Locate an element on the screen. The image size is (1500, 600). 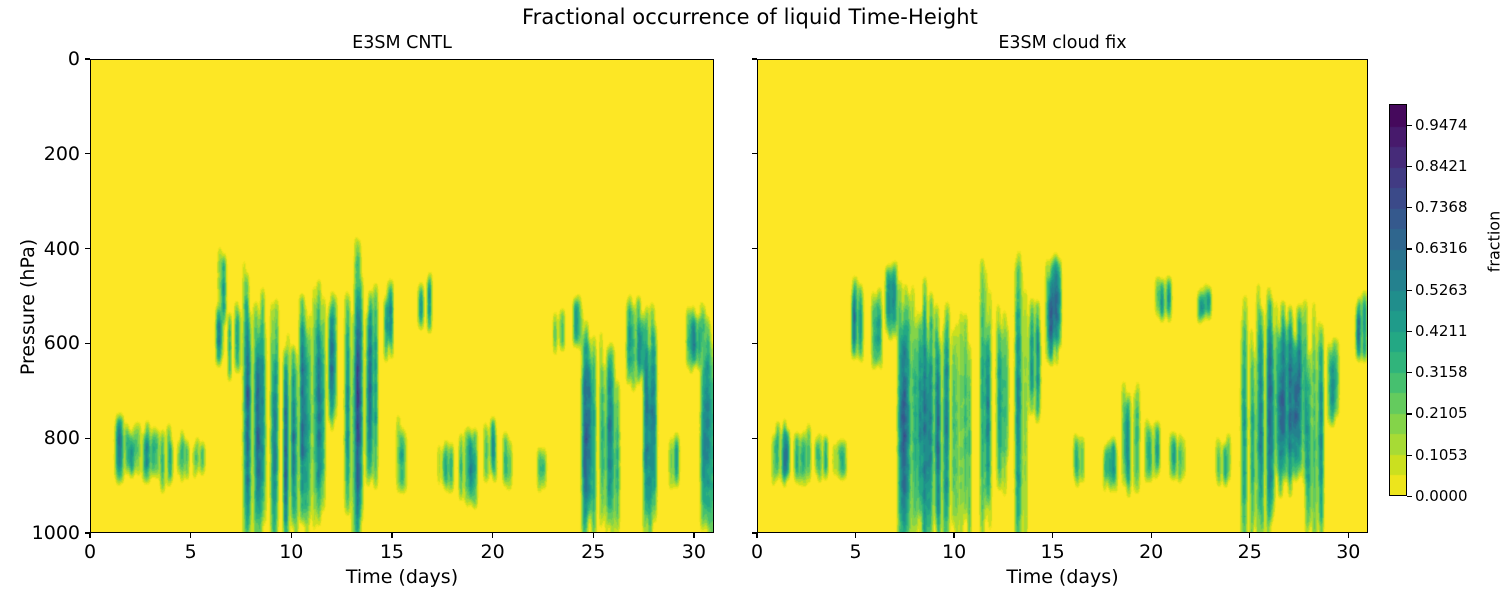
colorbar is located at coordinates (1398, 300).